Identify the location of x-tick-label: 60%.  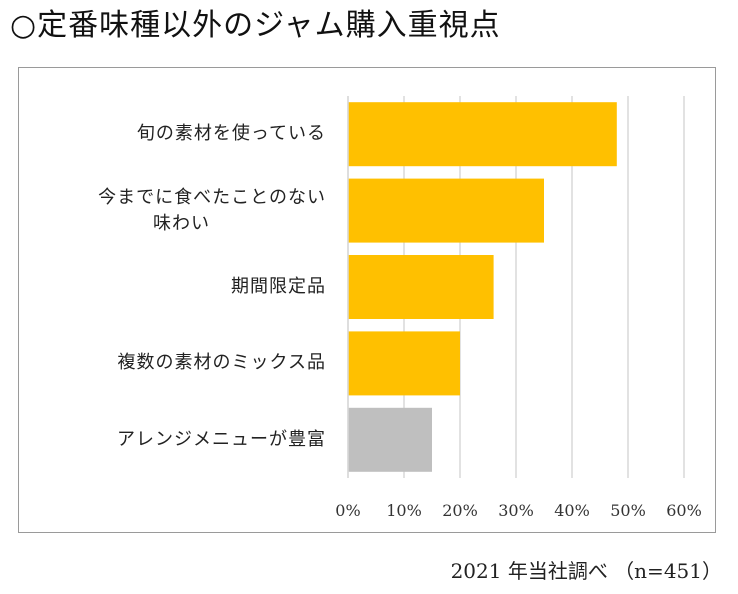
(684, 510).